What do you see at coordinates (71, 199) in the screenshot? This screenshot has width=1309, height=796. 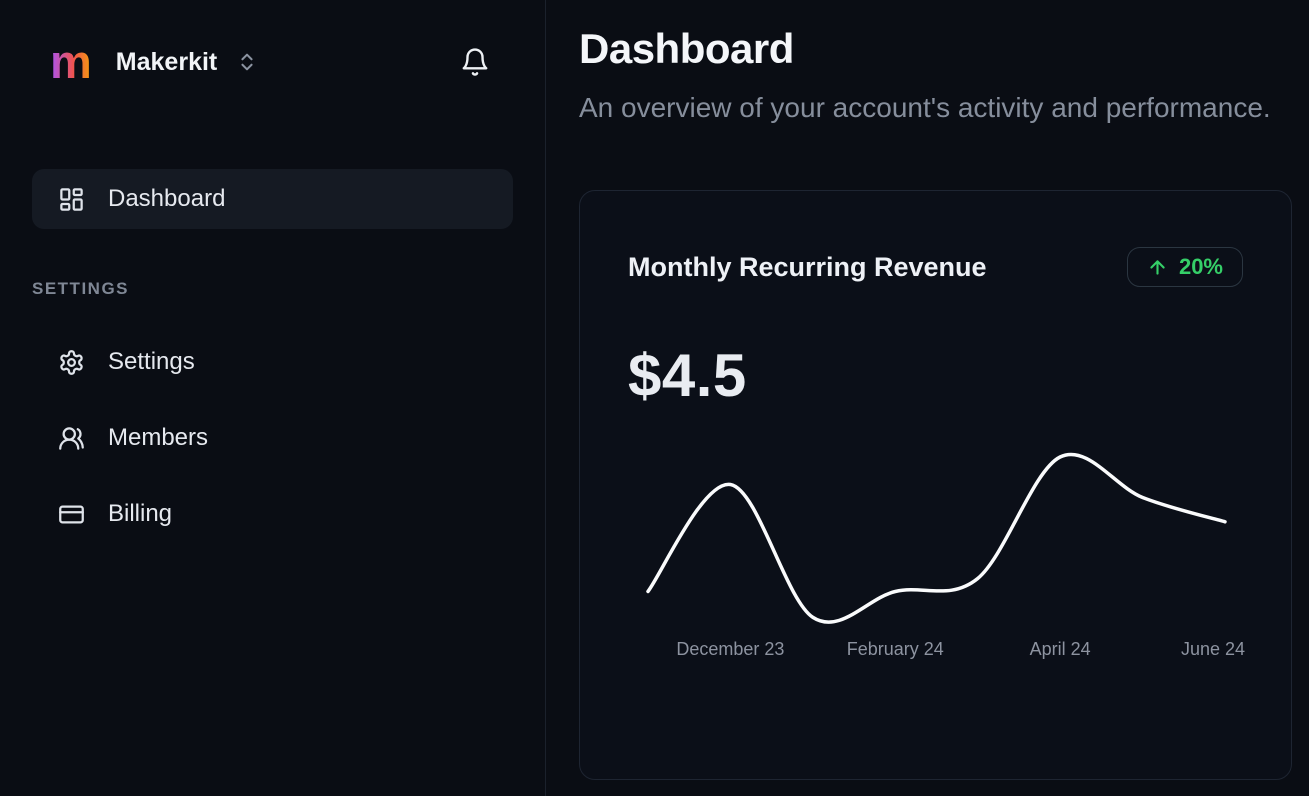 I see `layout-dashboard-icon` at bounding box center [71, 199].